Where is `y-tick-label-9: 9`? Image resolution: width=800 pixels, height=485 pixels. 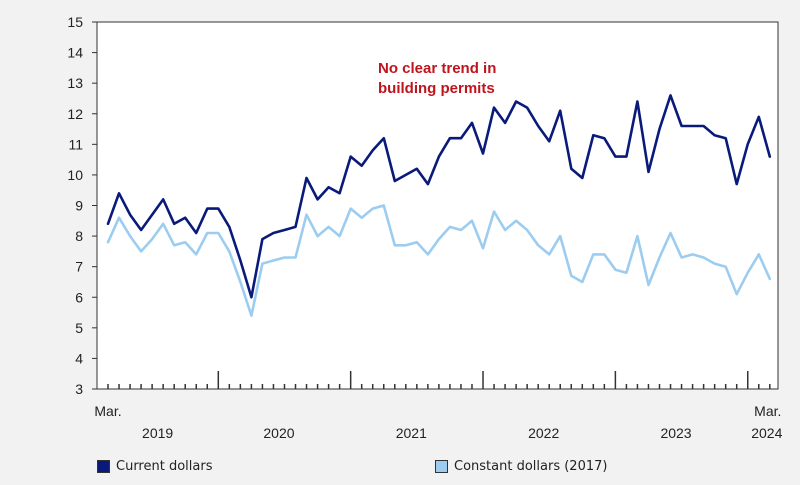 y-tick-label-9: 9 is located at coordinates (79, 206).